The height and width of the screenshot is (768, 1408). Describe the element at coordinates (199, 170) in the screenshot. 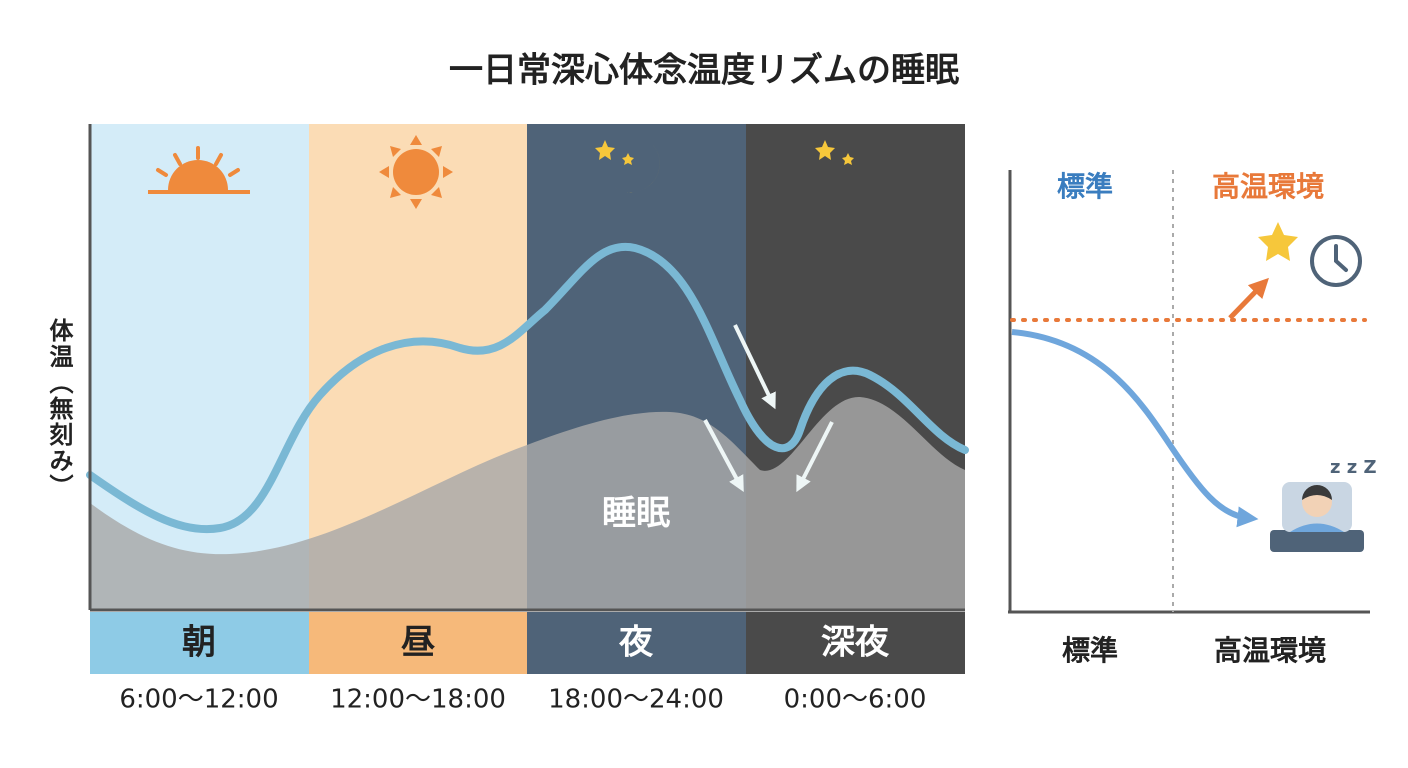

I see `sunrise-icon` at that location.